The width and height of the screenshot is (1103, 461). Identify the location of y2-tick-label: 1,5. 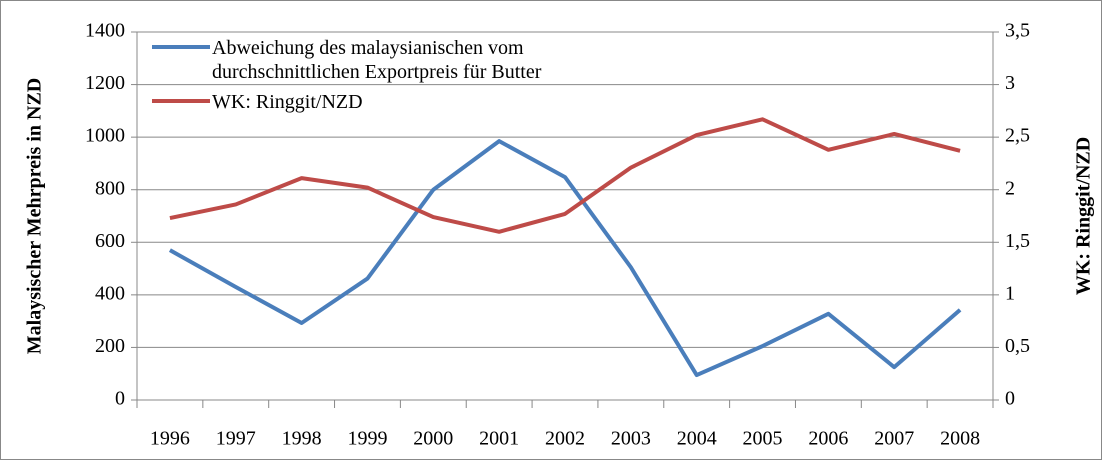
(1017, 241).